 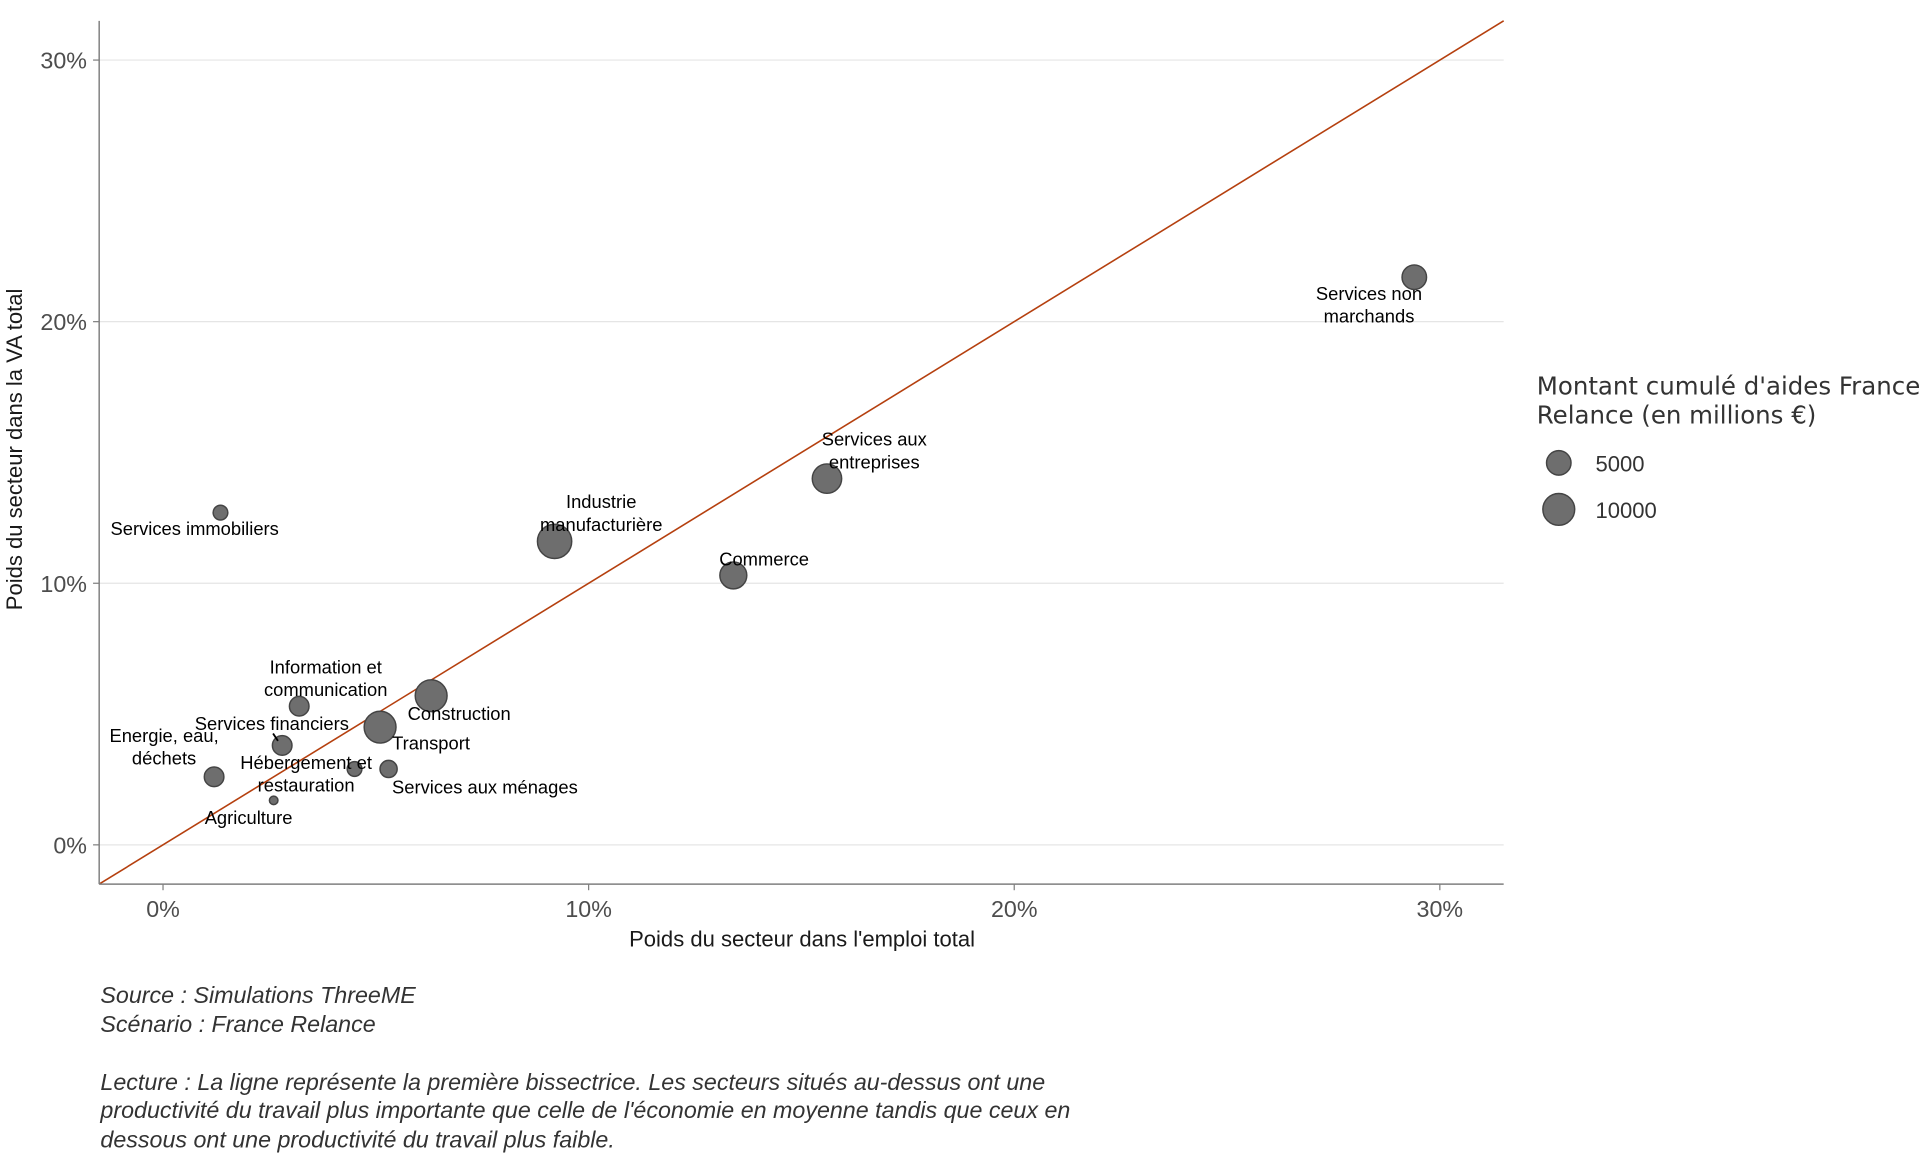 I want to click on label-services-non-marchands: Services non marchands, so click(x=1369, y=305).